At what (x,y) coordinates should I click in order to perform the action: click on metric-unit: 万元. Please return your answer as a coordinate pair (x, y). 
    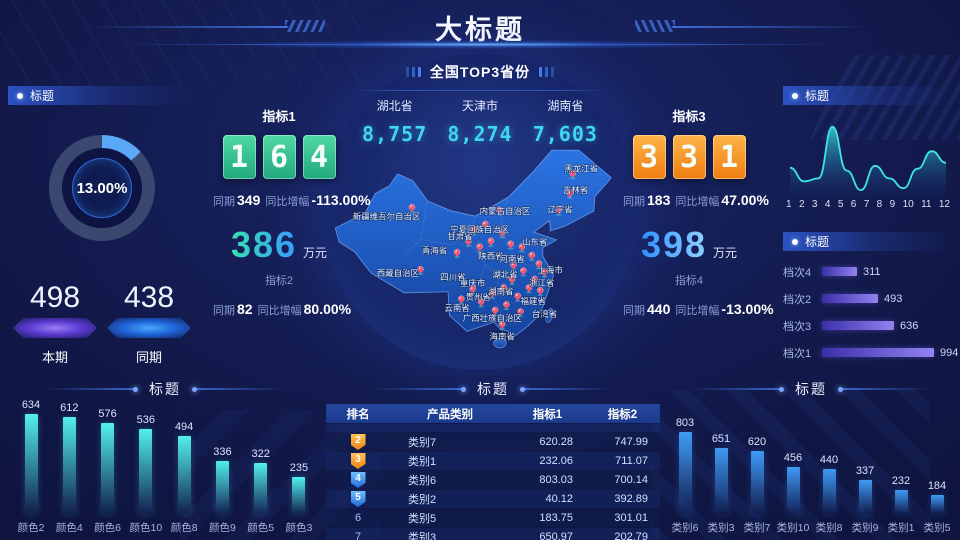
    Looking at the image, I should click on (315, 253).